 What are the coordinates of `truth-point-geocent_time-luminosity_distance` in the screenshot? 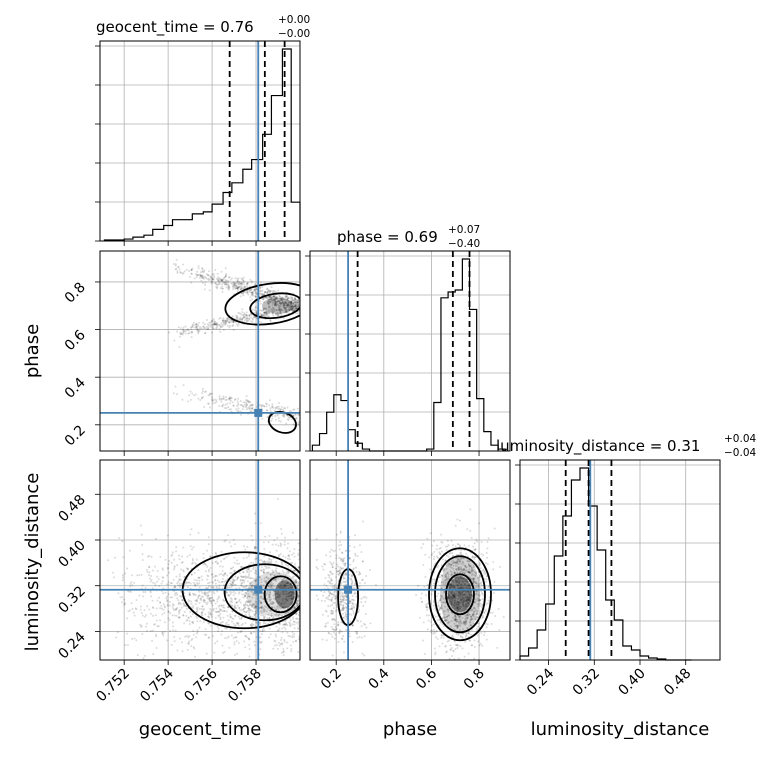 It's located at (258, 589).